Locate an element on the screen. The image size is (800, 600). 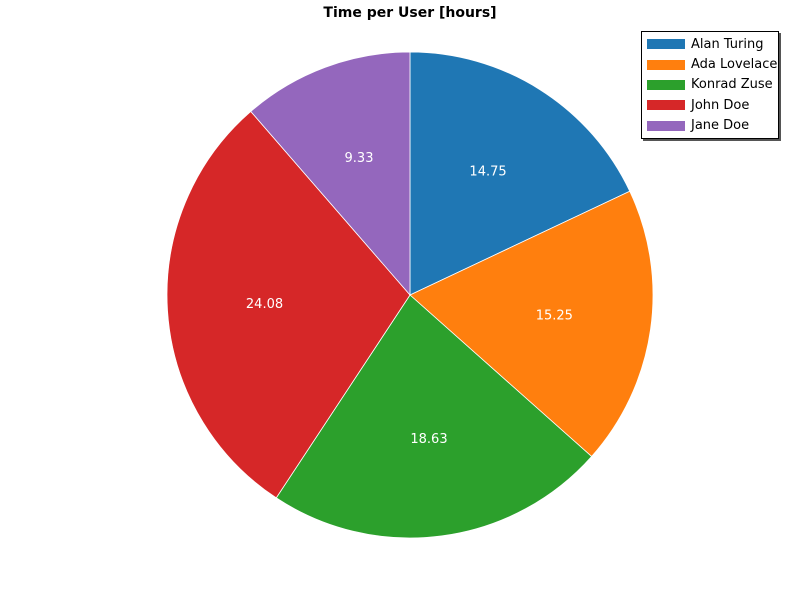
legend-item: Alan Turing is located at coordinates (710, 44).